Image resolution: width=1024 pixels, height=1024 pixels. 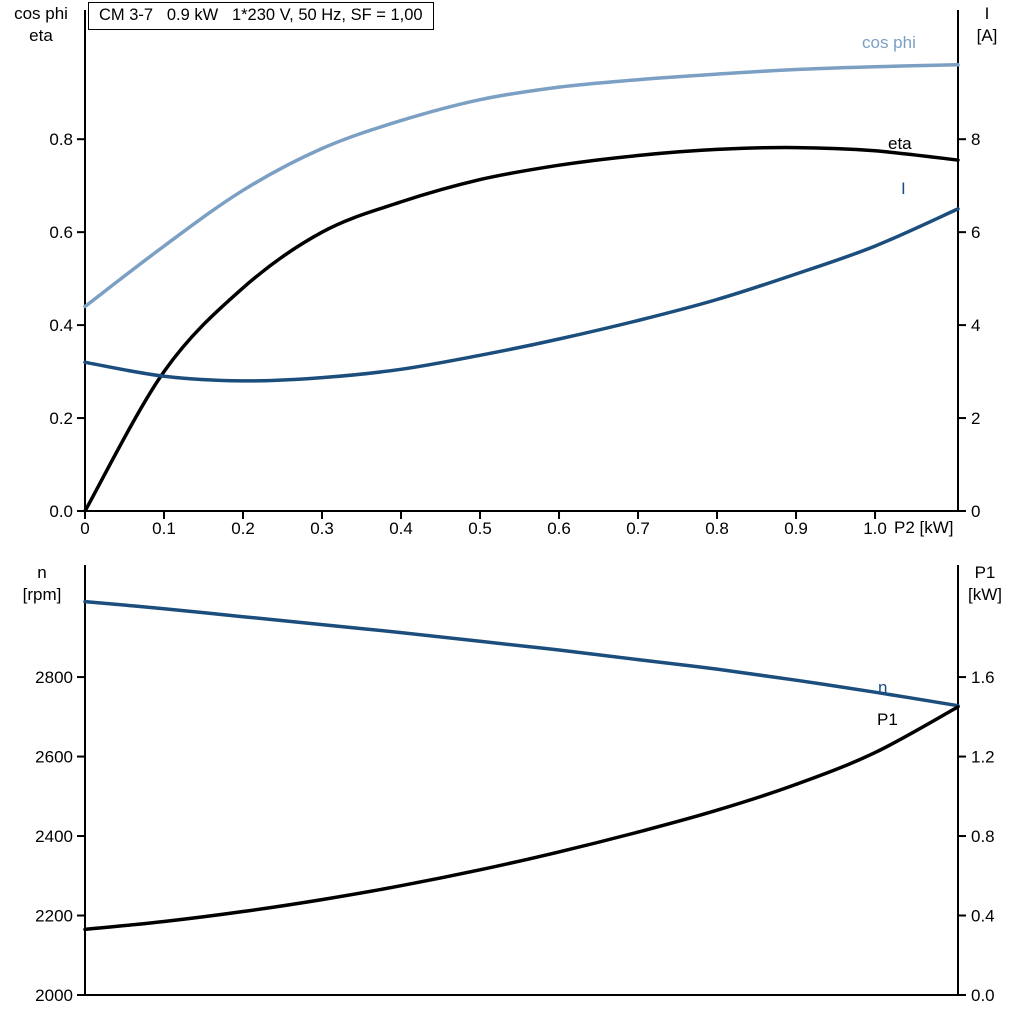 I want to click on top-left-axis-title: cos phi eta, so click(x=41, y=25).